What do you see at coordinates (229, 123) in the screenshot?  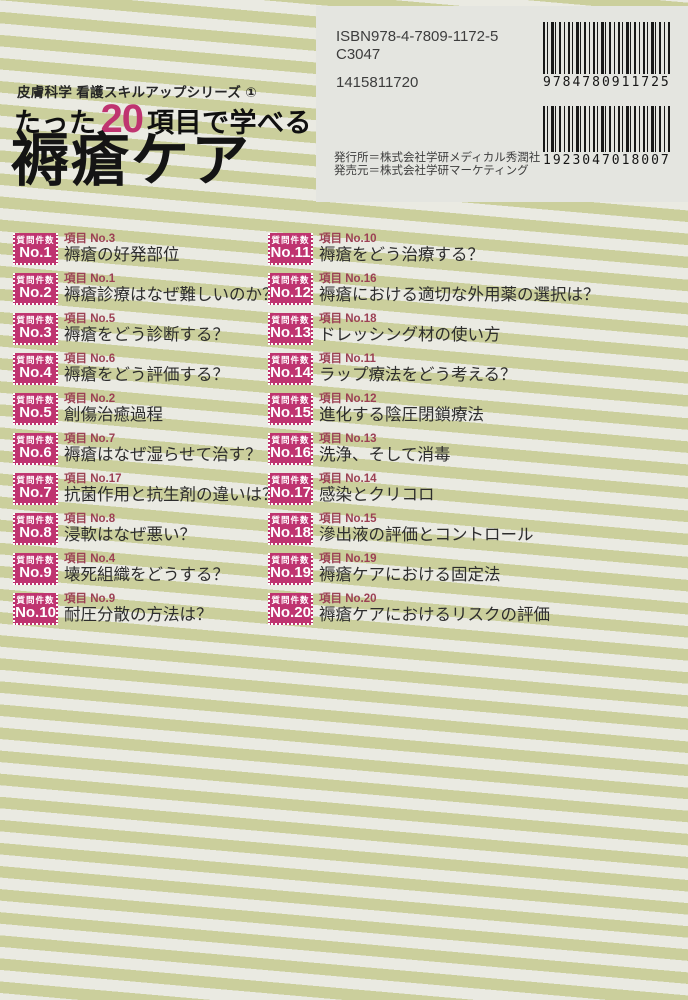 I see `tagline-suffix: 項目で学べる` at bounding box center [229, 123].